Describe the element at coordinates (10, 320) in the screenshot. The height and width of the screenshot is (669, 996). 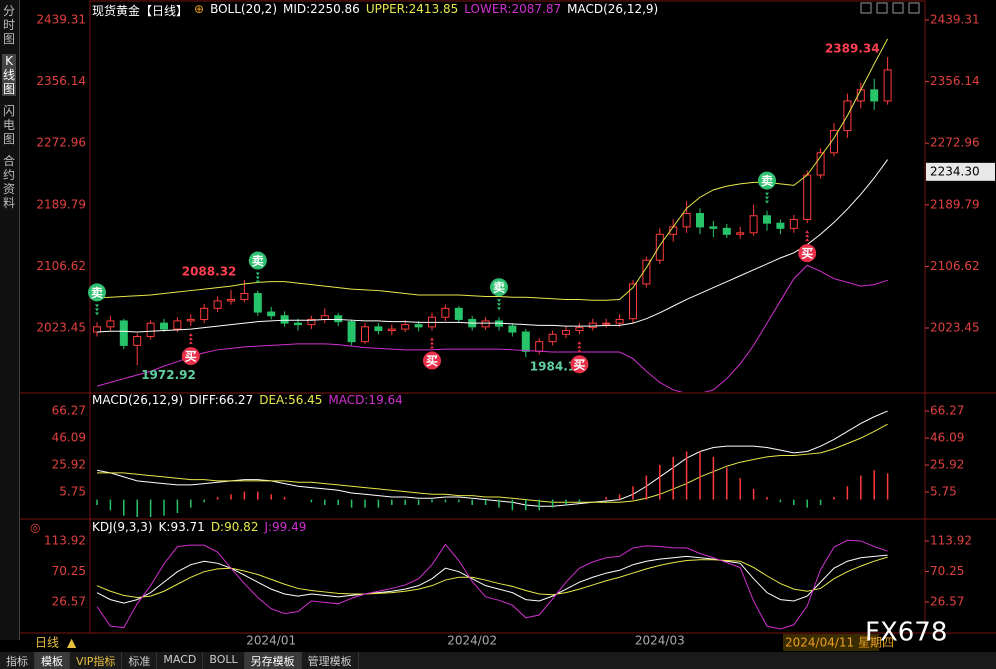
I see `side-tabs: 分时图 K线图闪电图合约资料` at that location.